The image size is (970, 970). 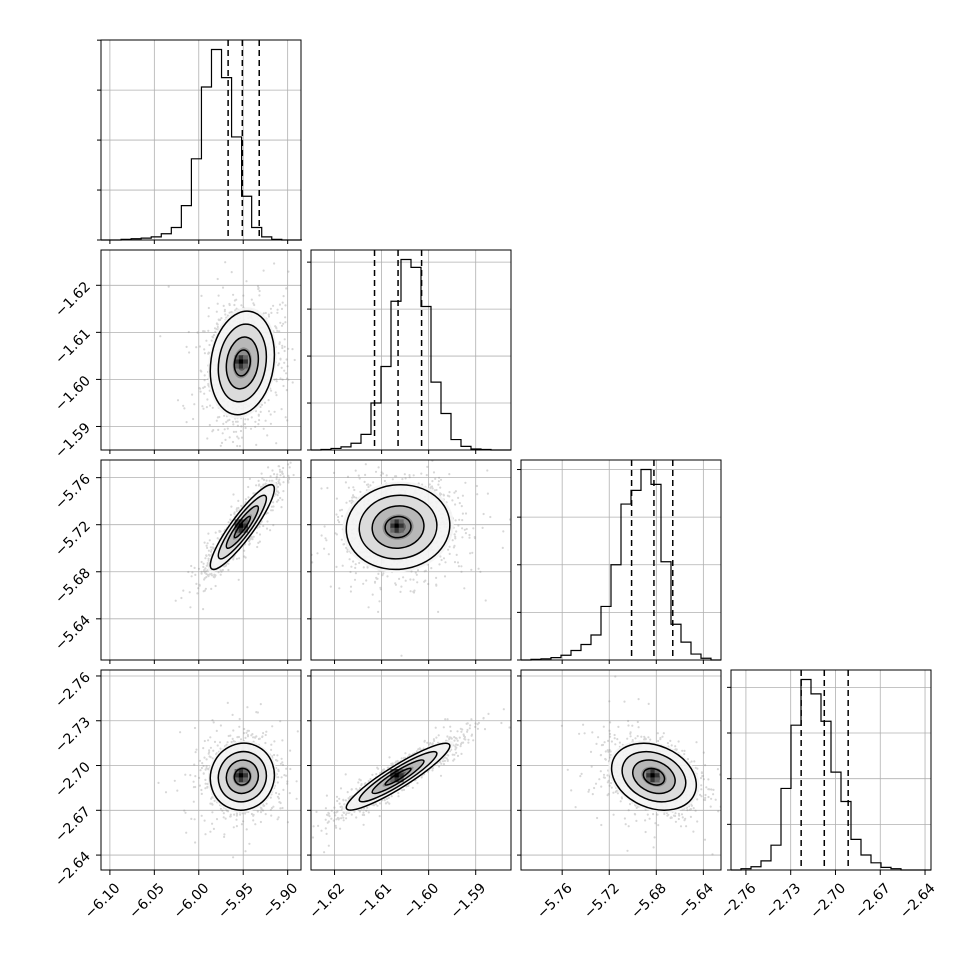 What do you see at coordinates (602, 901) in the screenshot?
I see `x-tick-label: −5.72` at bounding box center [602, 901].